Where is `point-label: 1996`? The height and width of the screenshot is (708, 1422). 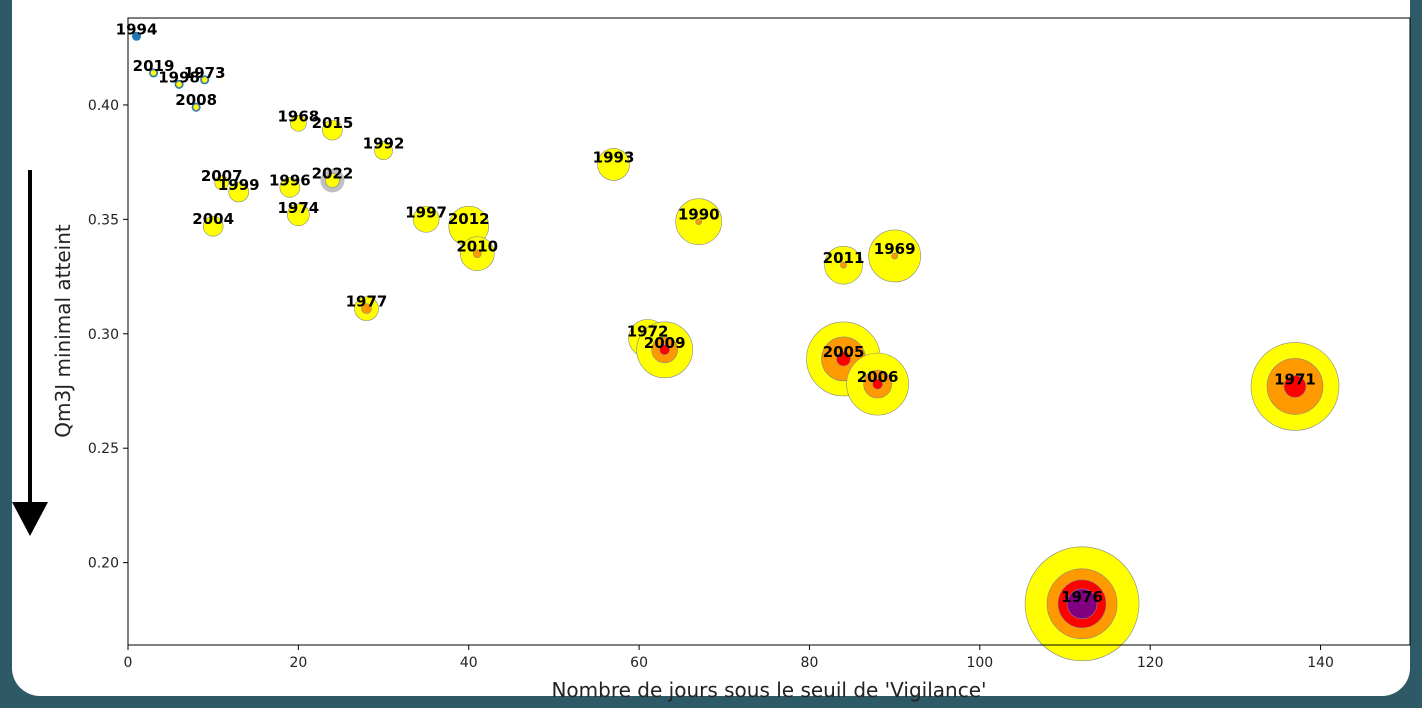 point-label: 1996 is located at coordinates (290, 180).